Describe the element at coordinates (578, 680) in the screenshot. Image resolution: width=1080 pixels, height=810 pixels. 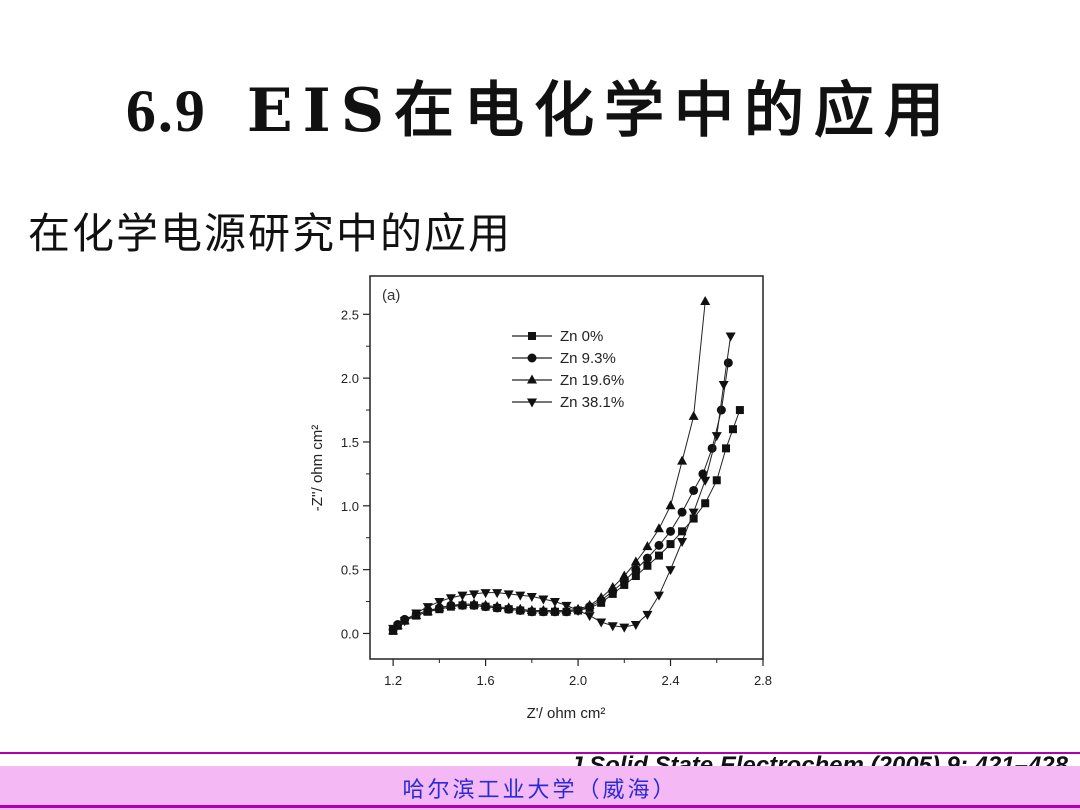
I see `x-tick-label: 2.0` at that location.